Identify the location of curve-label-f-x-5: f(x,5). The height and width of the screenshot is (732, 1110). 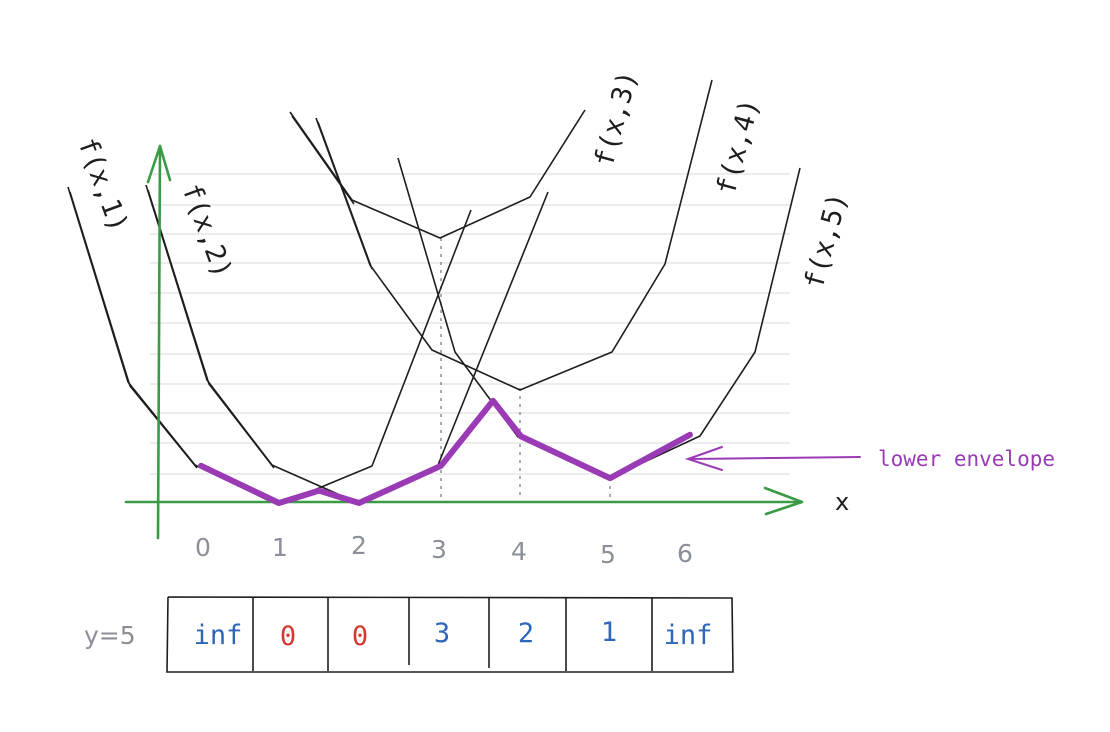
(826, 241).